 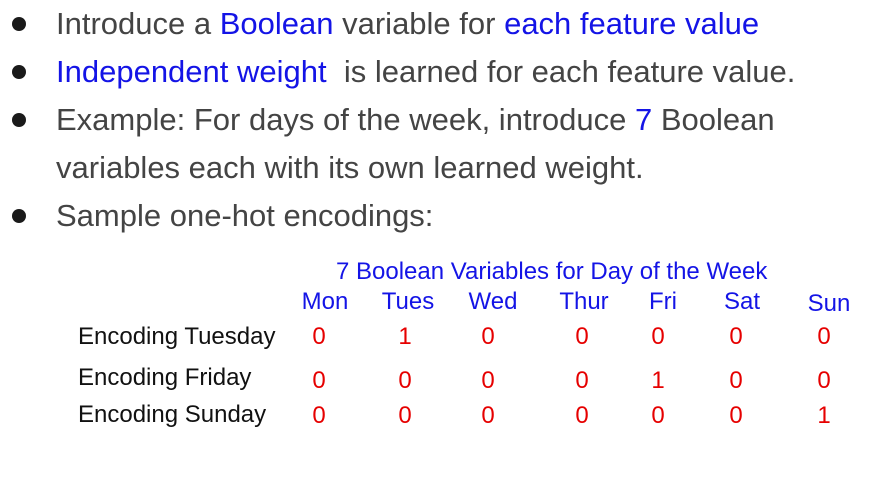 What do you see at coordinates (632, 23) in the screenshot?
I see `bullet-highlight-each-feature-value: each feature value` at bounding box center [632, 23].